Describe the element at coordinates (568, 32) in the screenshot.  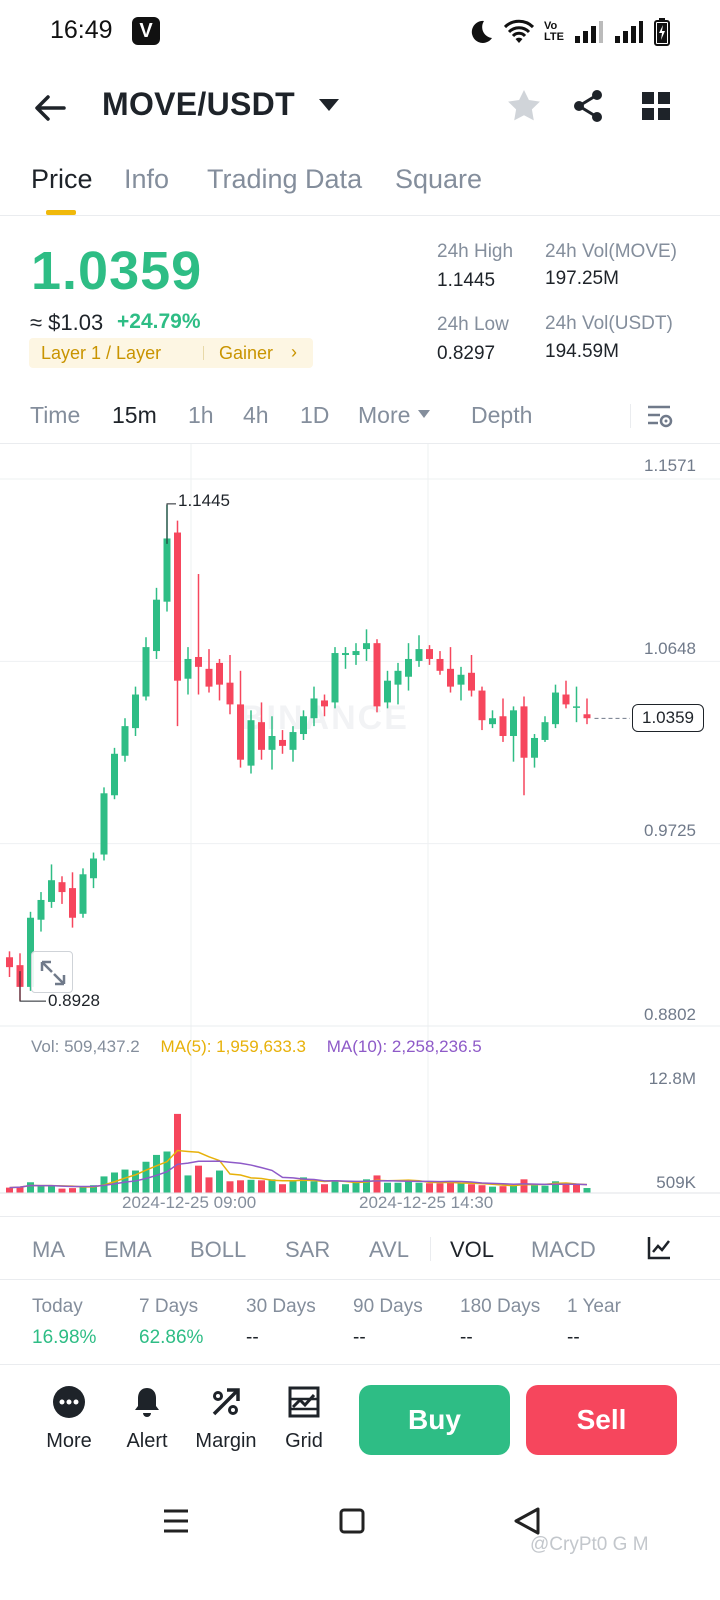
I see `status-icons: Vo LTE` at that location.